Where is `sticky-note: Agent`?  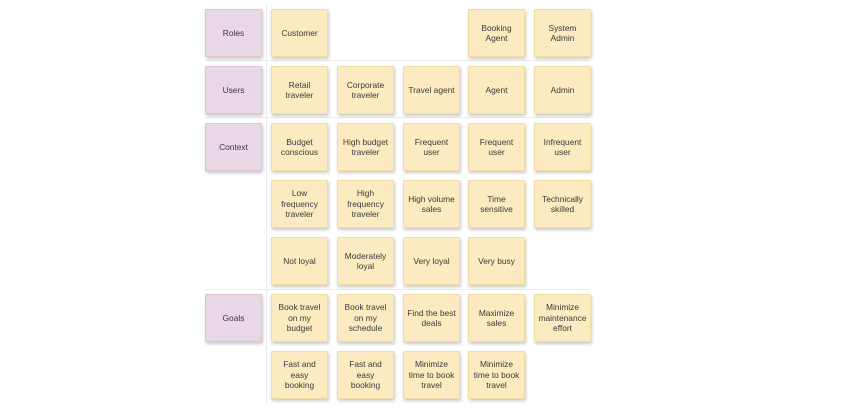
sticky-note: Agent is located at coordinates (496, 90).